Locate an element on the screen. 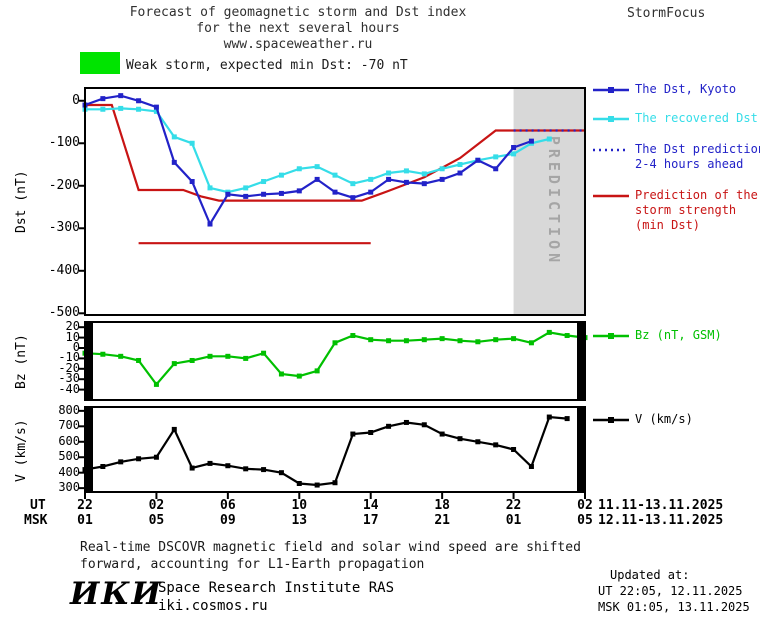  legend-entry: V (km/s) is located at coordinates (642, 419).